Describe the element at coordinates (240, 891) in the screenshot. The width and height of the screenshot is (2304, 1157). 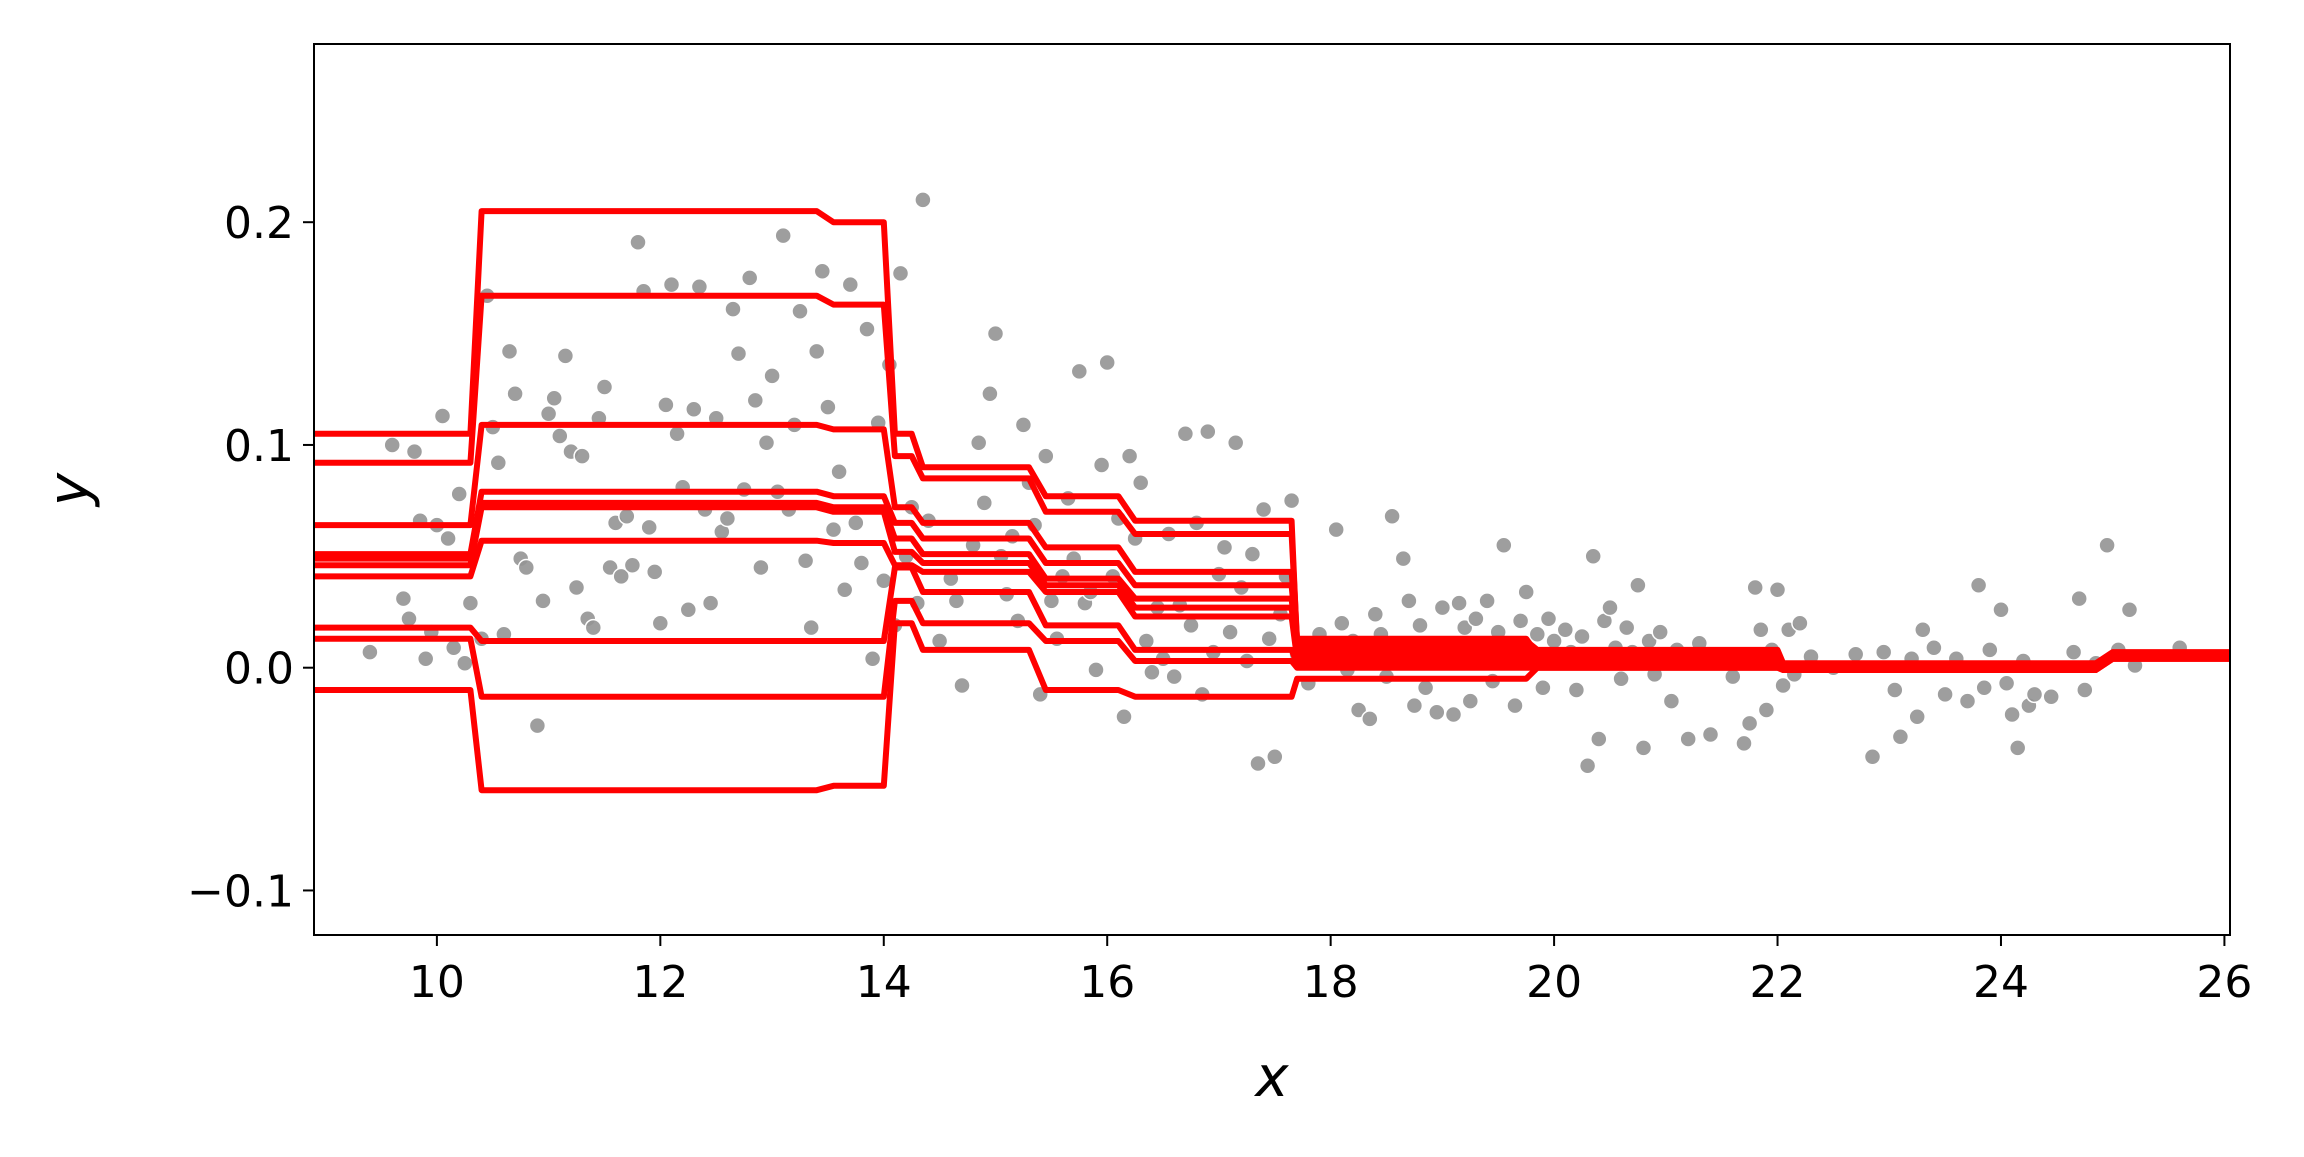
I see `y-tick-label-0: −0.1` at that location.